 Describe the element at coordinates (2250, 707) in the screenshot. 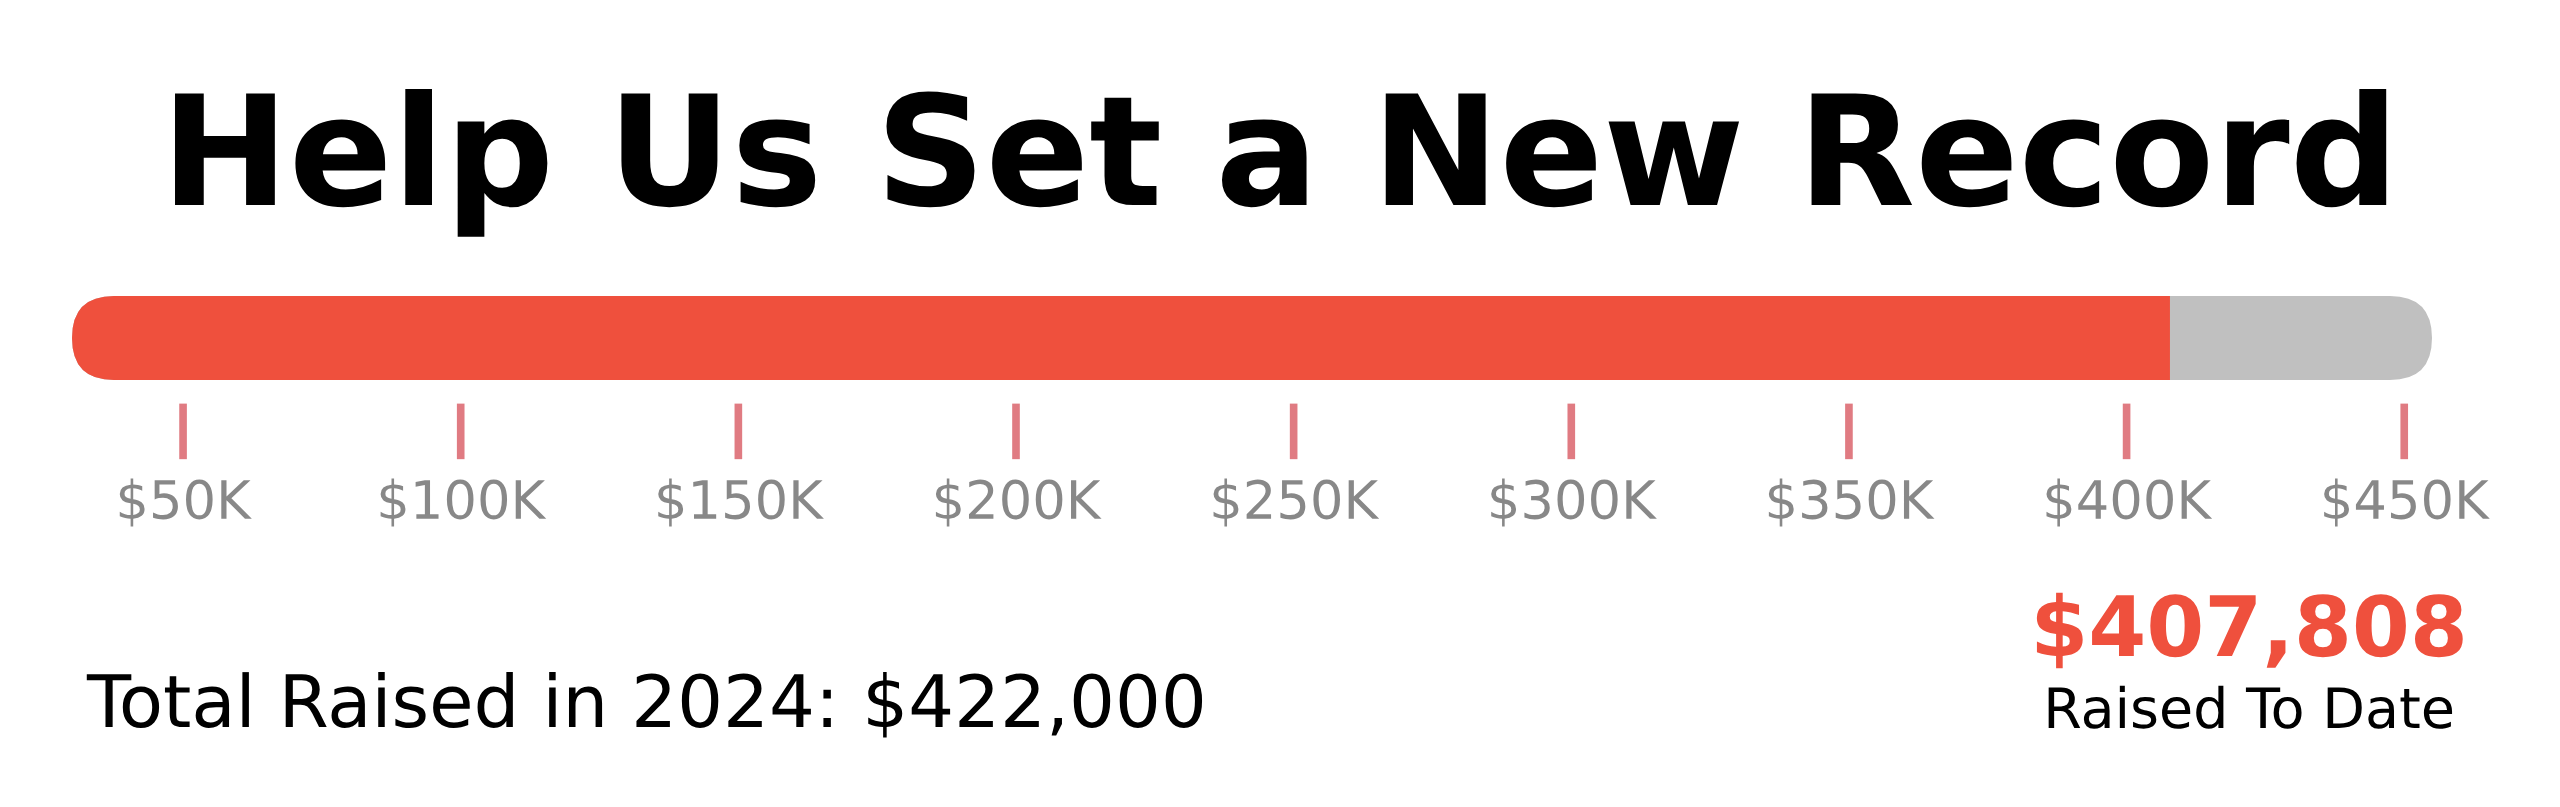

I see `text: Raised To Date` at that location.